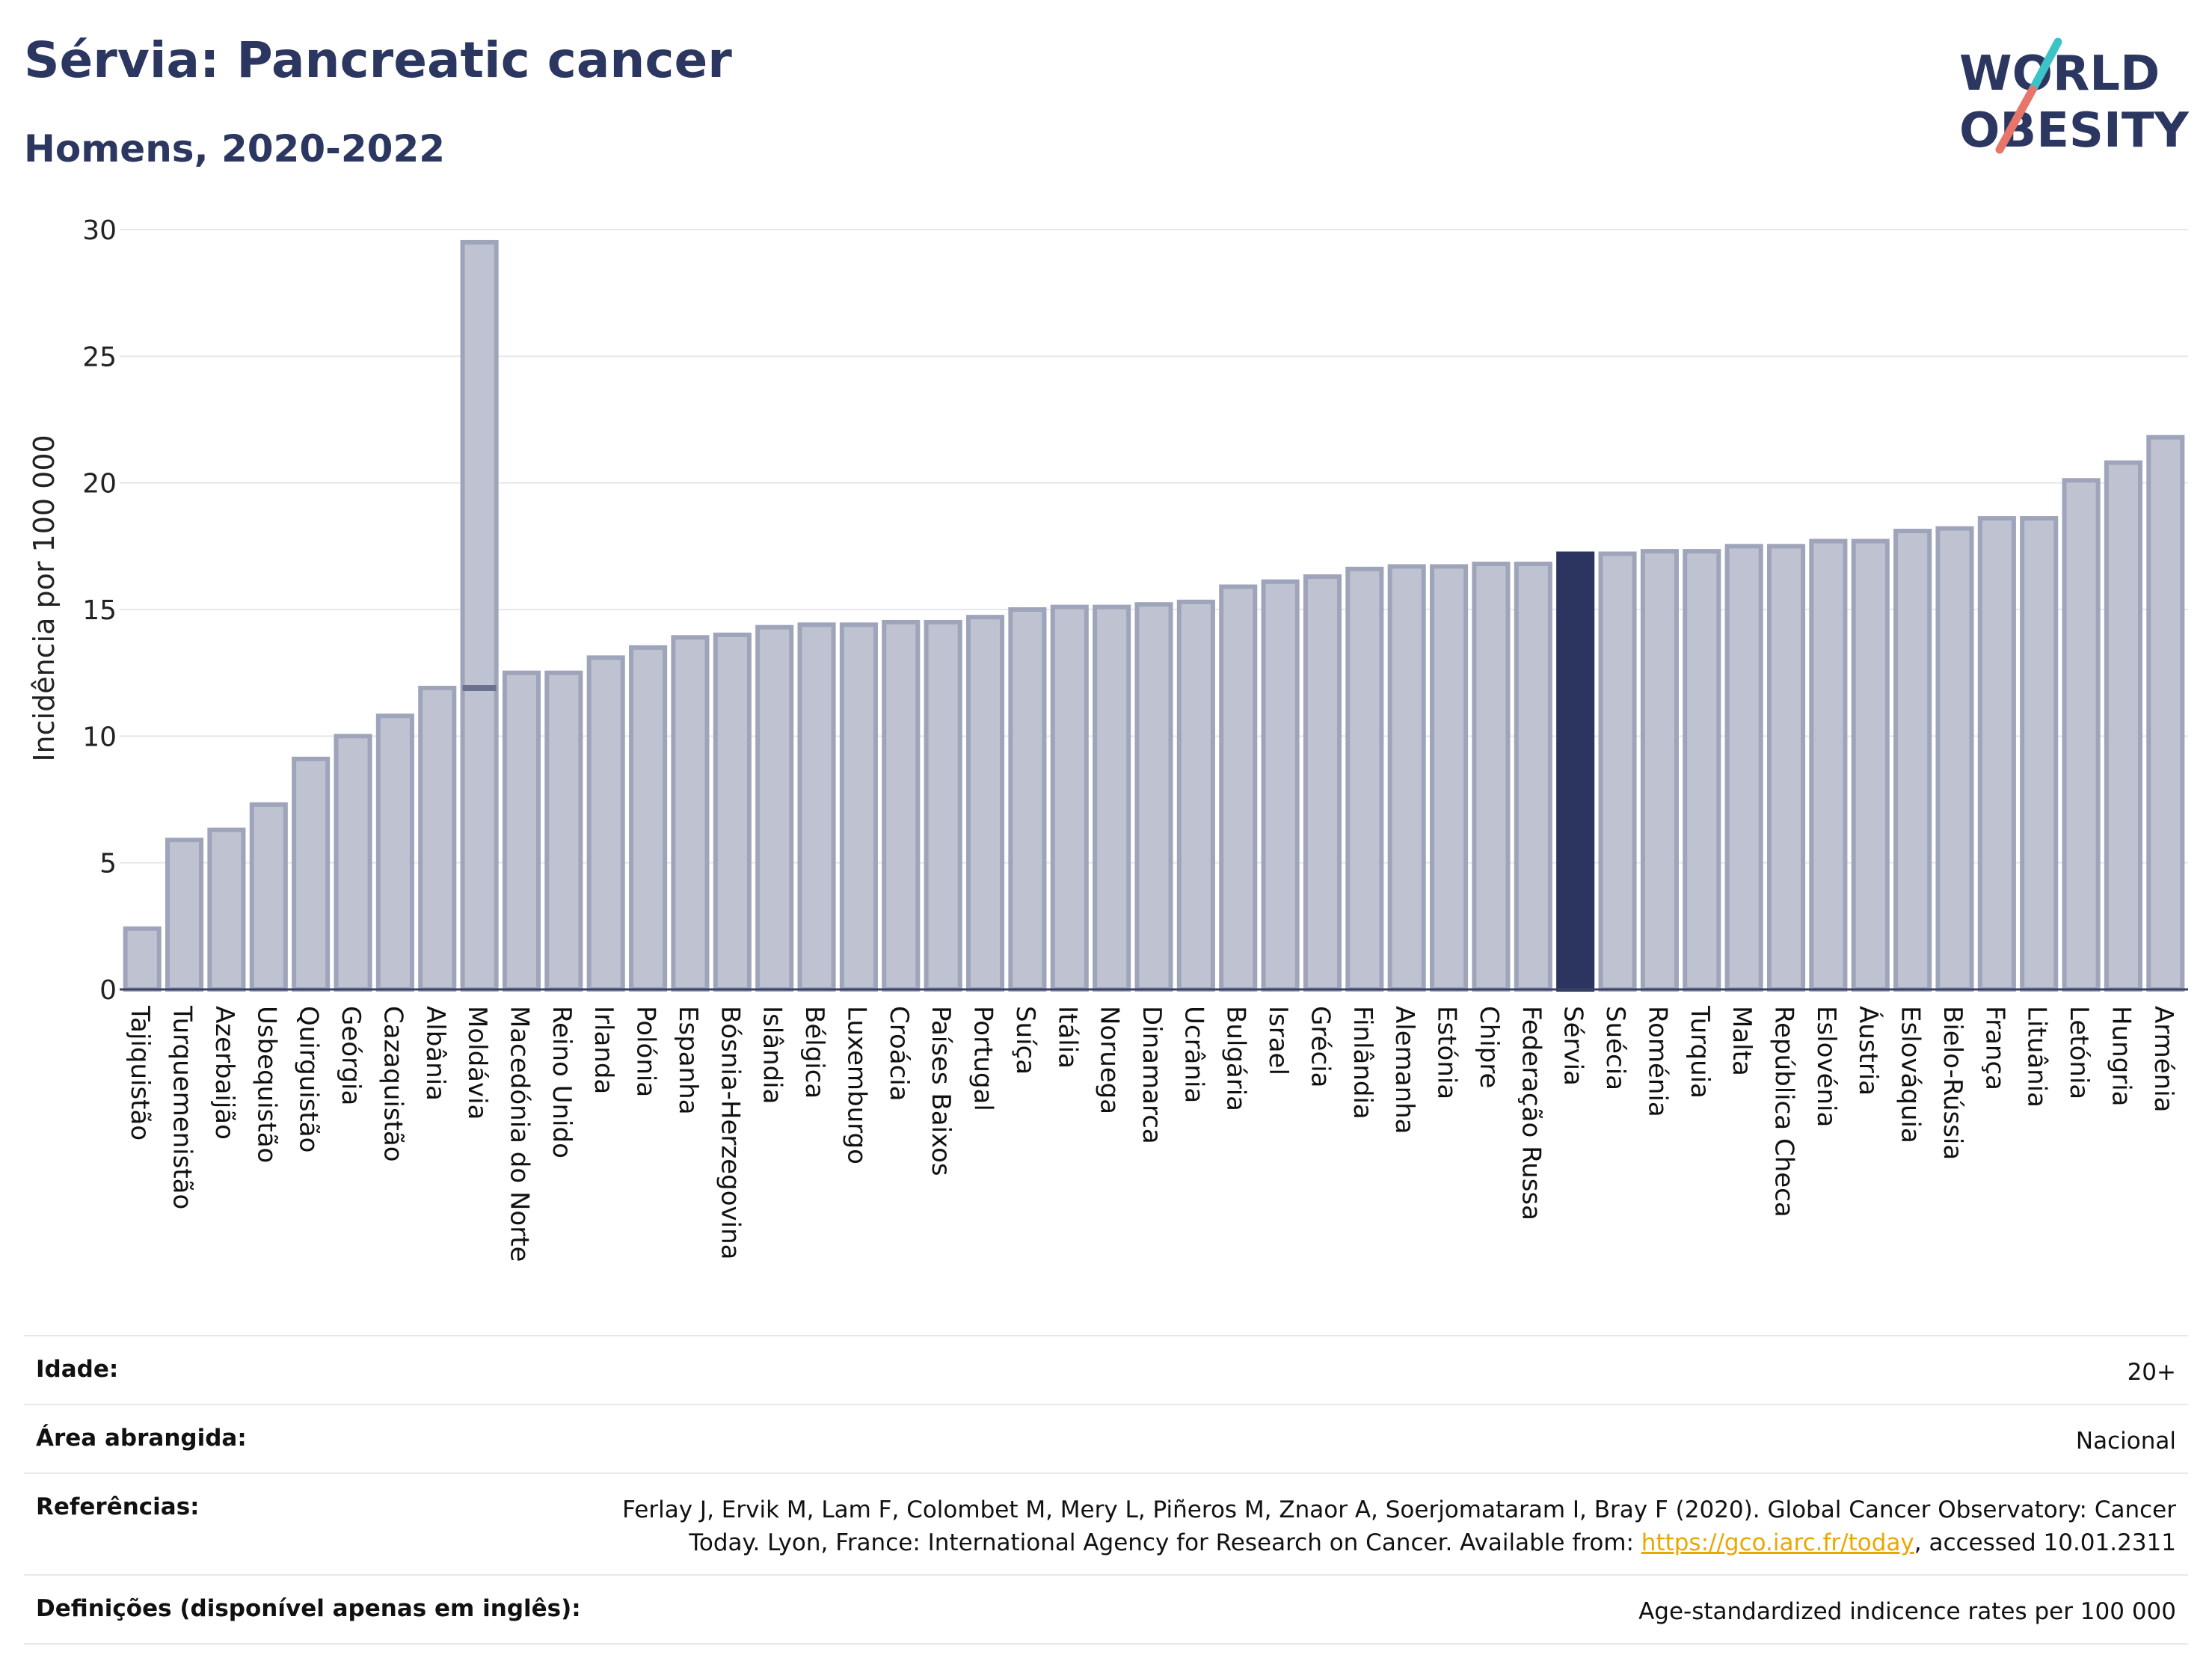 The image size is (2212, 1655). What do you see at coordinates (1404, 1070) in the screenshot?
I see `x-tick-label: Alemanha` at bounding box center [1404, 1070].